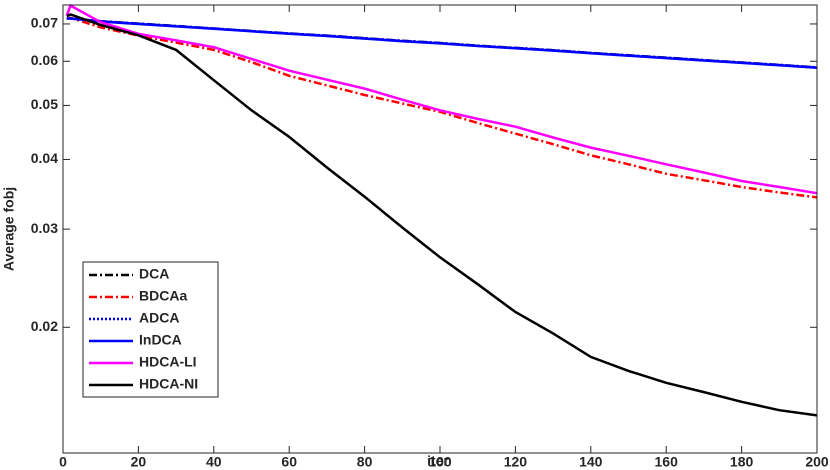  I want to click on y-tick-label: 0.04, so click(44, 158).